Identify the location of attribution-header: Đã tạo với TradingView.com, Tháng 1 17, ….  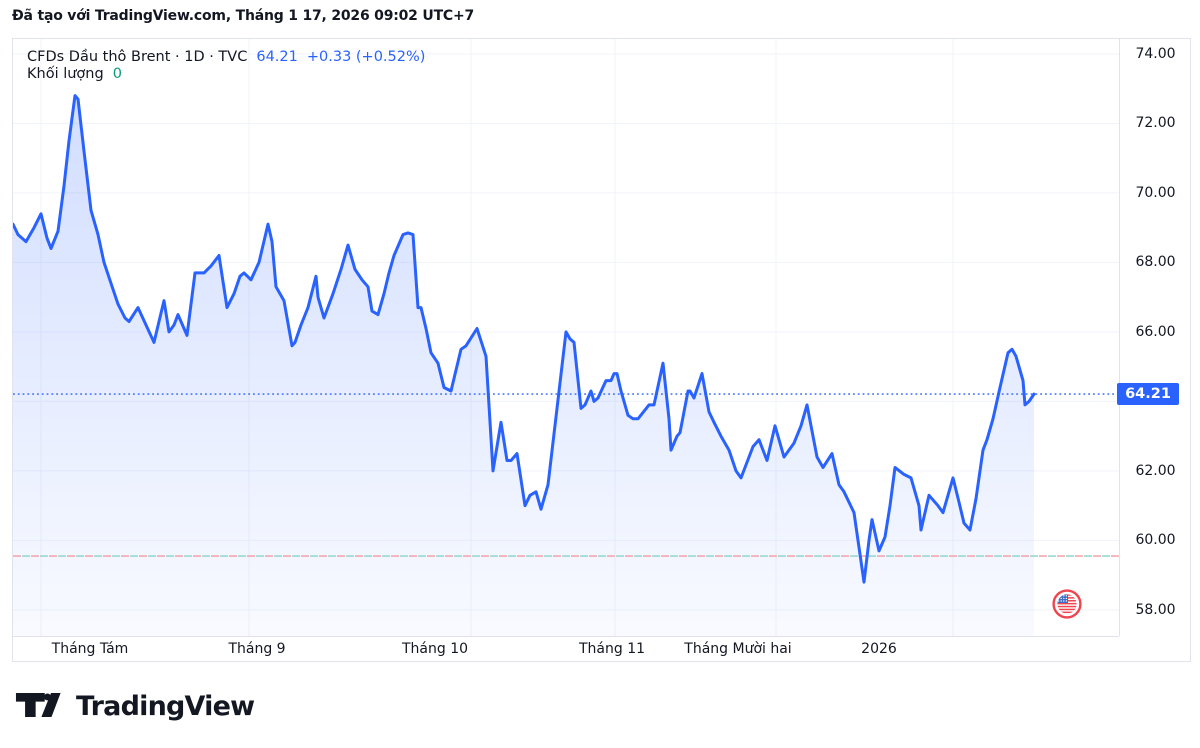
(243, 16).